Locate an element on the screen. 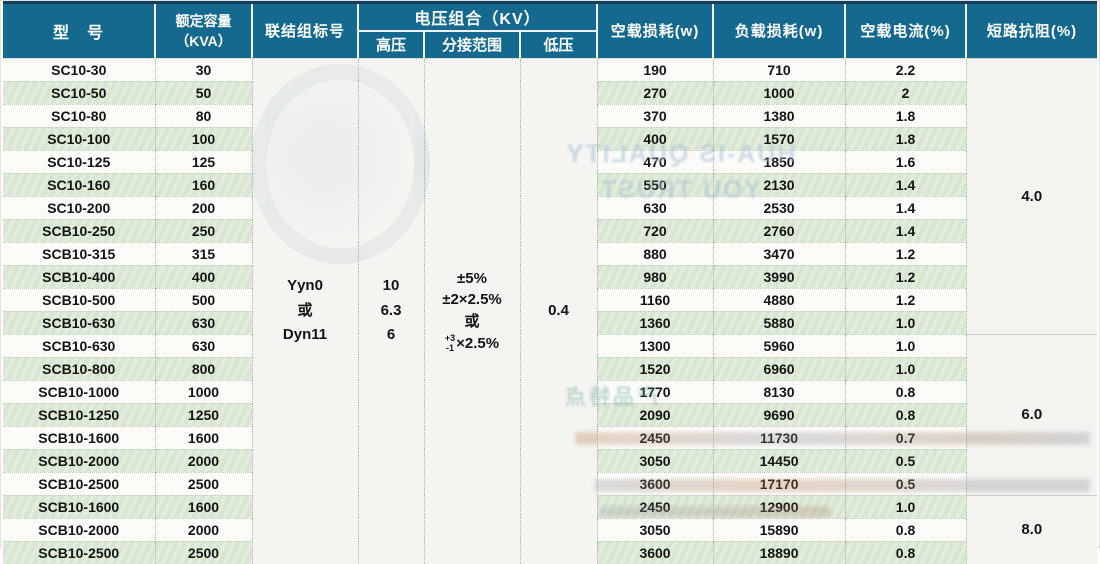 The height and width of the screenshot is (564, 1100). no-load-loss-cell: 190 is located at coordinates (655, 69).